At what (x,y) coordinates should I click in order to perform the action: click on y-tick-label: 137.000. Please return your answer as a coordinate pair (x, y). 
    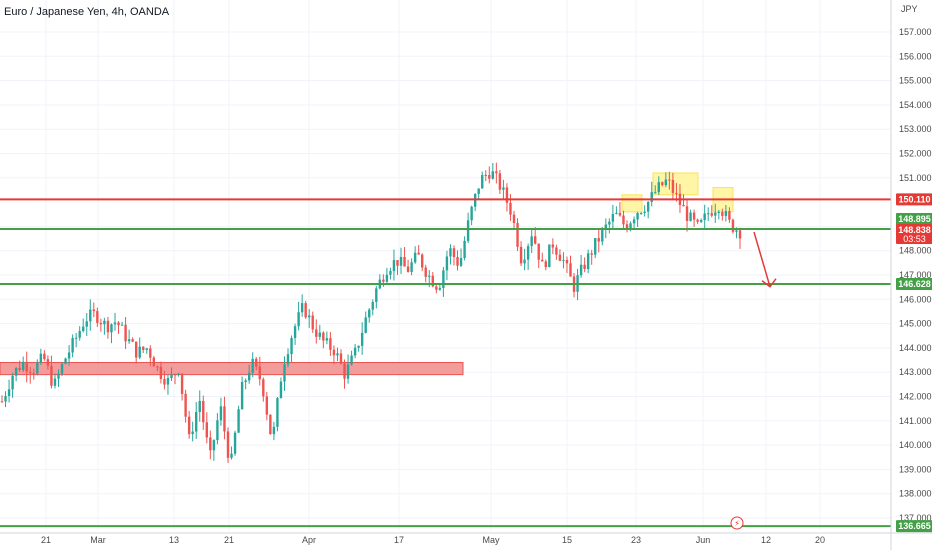
    Looking at the image, I should click on (915, 518).